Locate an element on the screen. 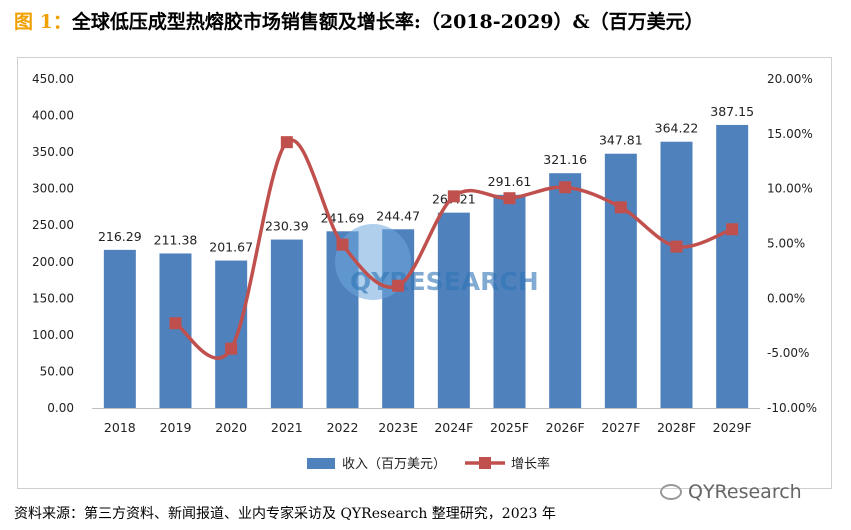 This screenshot has width=851, height=530. watermark: QYResearch is located at coordinates (731, 492).